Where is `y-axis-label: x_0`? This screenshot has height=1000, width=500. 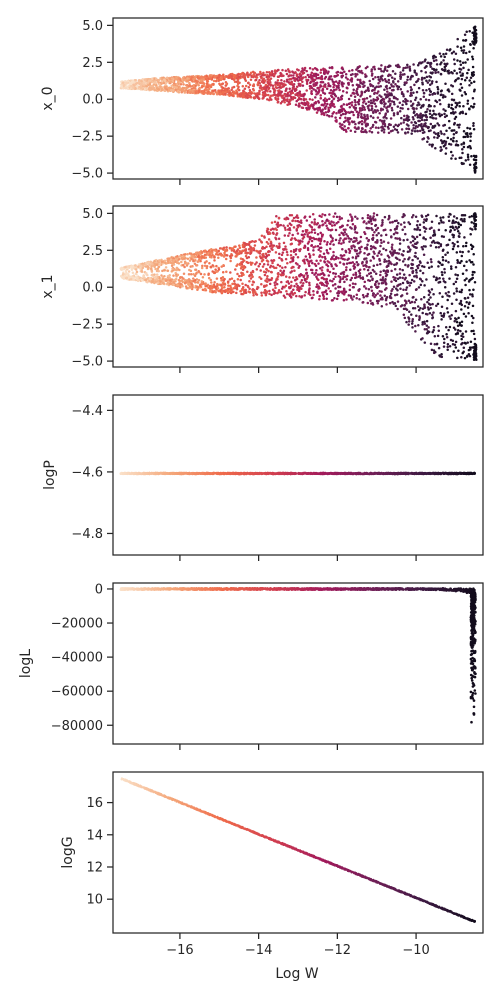
y-axis-label: x_0 is located at coordinates (48, 98).